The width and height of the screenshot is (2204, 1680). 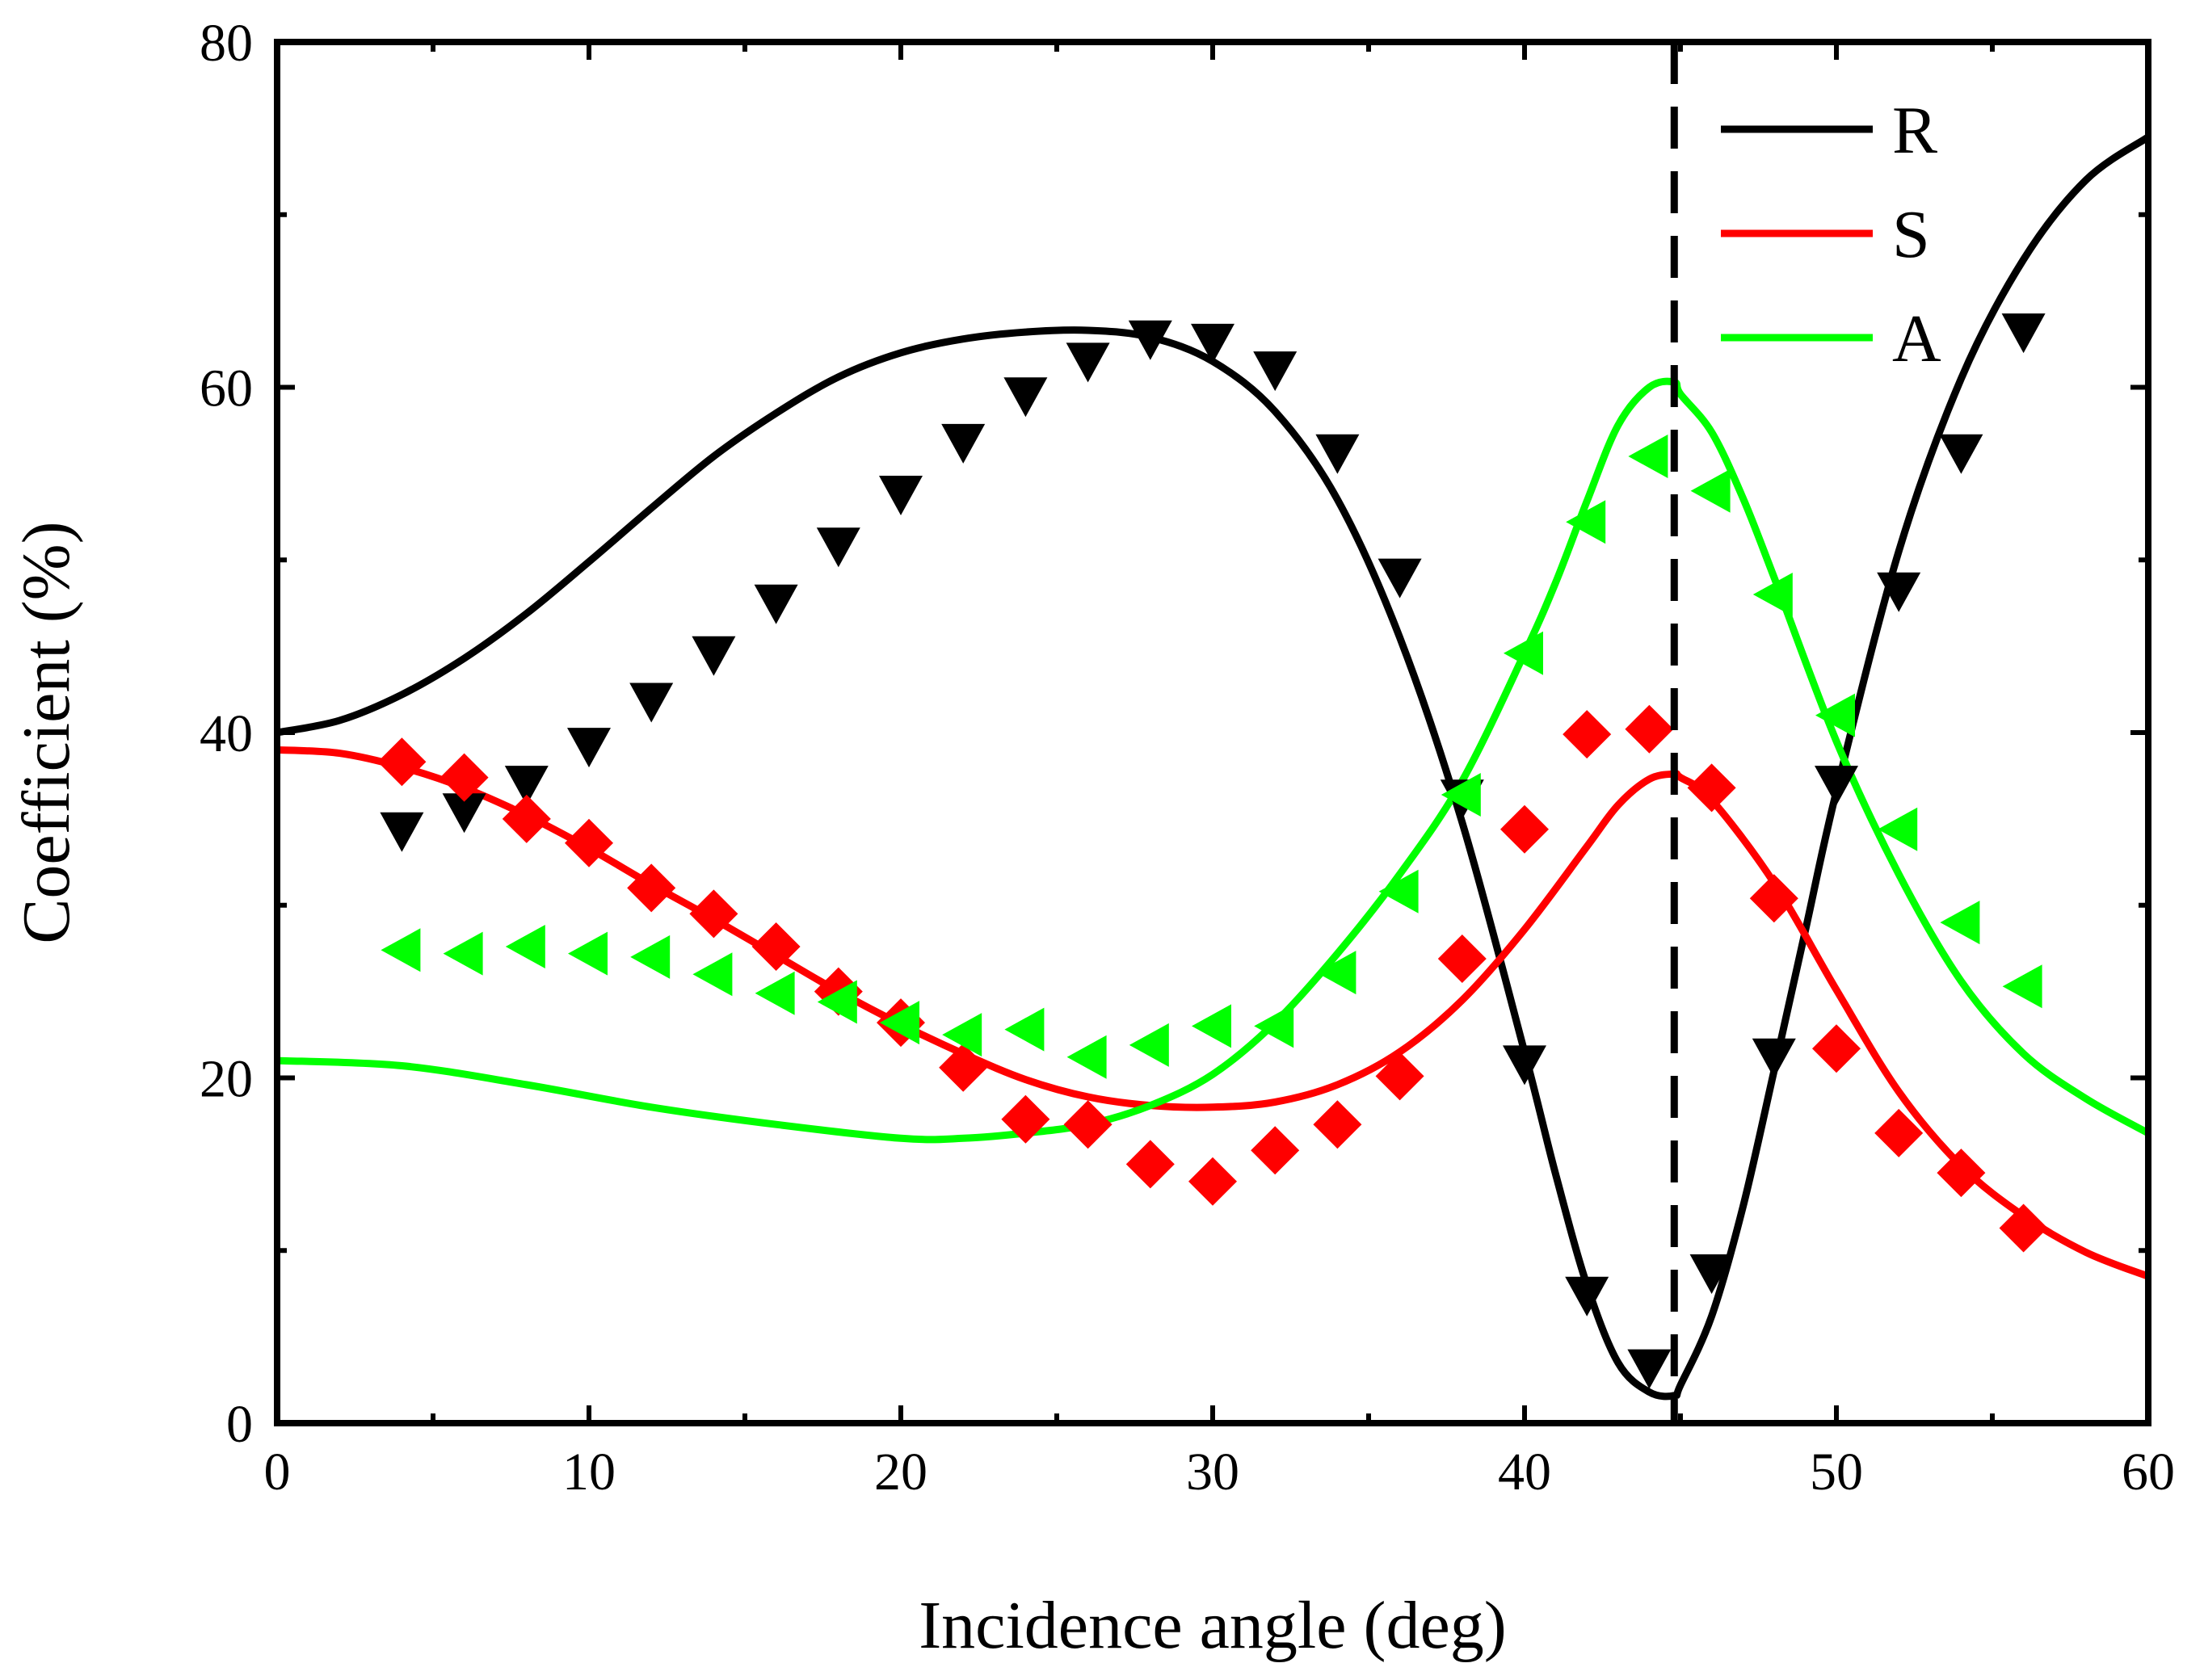 What do you see at coordinates (1213, 1626) in the screenshot?
I see `x-axis-title: Incidence angle (deg)` at bounding box center [1213, 1626].